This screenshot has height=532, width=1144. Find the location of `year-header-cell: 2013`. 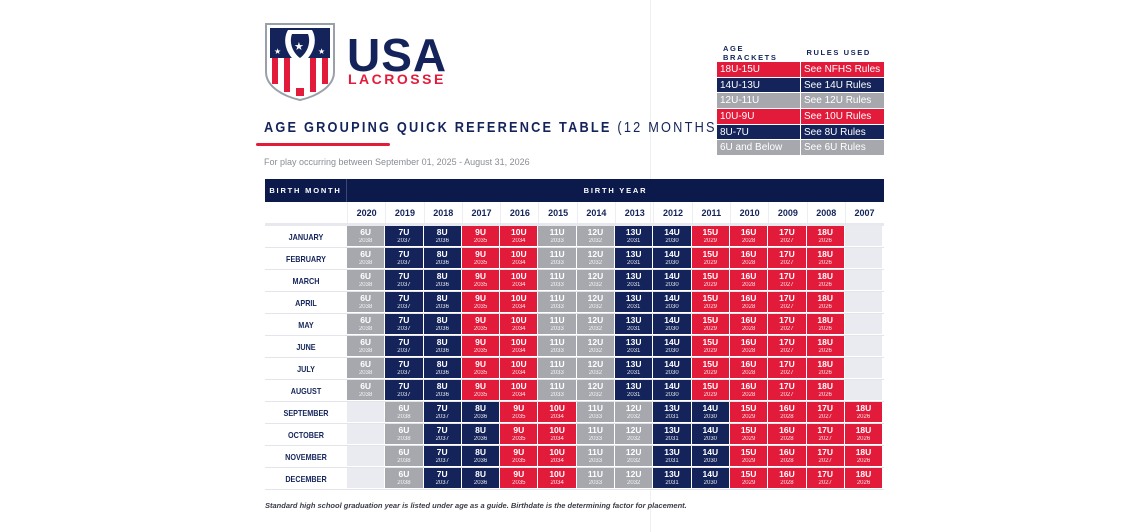

year-header-cell: 2013 is located at coordinates (634, 212).